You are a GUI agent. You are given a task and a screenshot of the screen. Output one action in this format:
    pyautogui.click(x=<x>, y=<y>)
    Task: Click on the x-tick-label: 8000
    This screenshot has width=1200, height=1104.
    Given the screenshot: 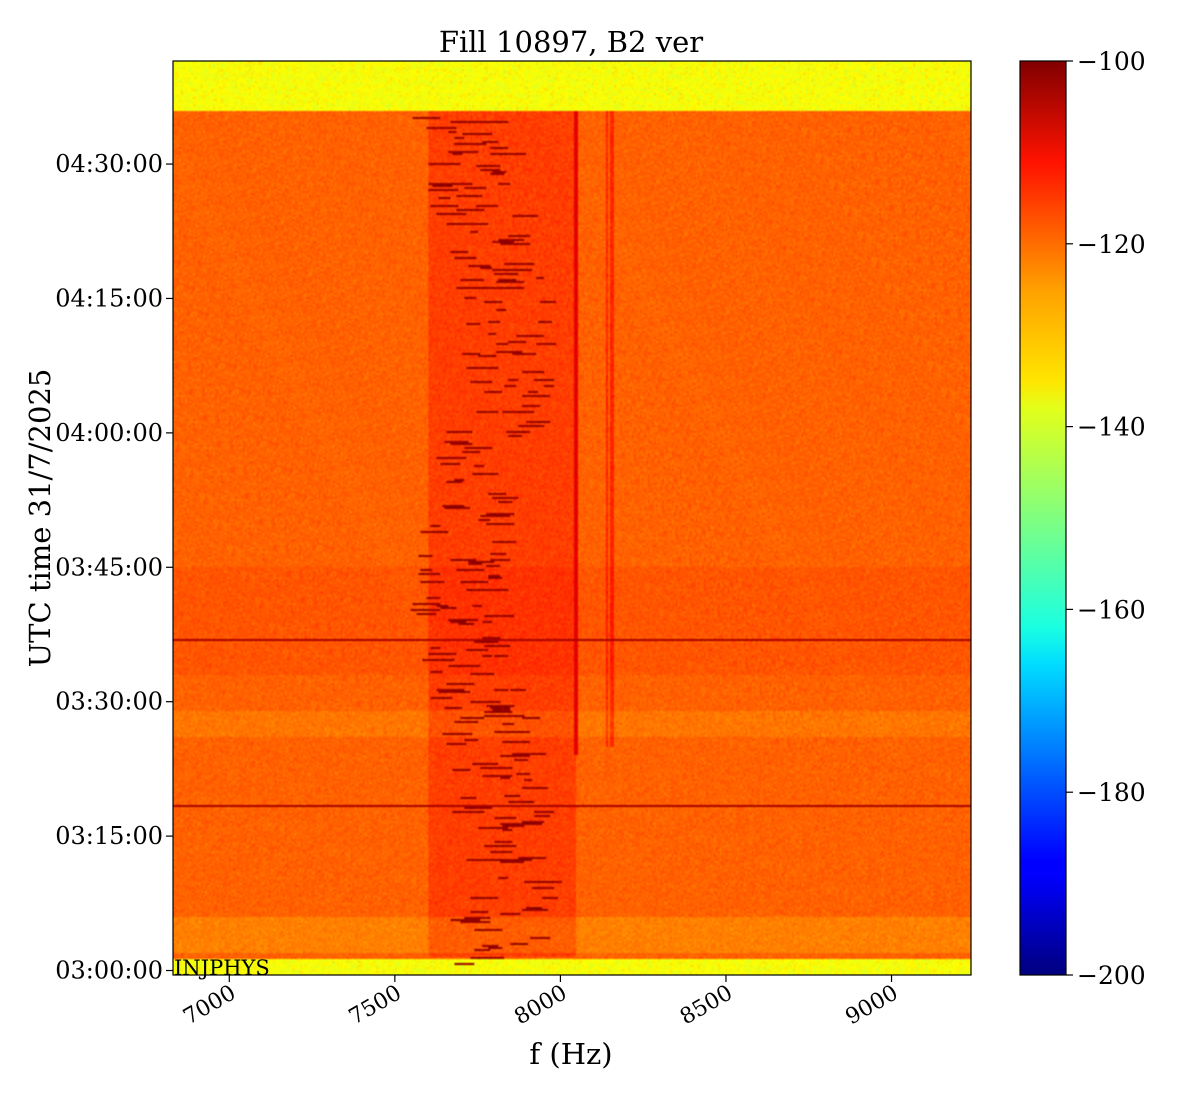 What is the action you would take?
    pyautogui.click(x=540, y=1006)
    